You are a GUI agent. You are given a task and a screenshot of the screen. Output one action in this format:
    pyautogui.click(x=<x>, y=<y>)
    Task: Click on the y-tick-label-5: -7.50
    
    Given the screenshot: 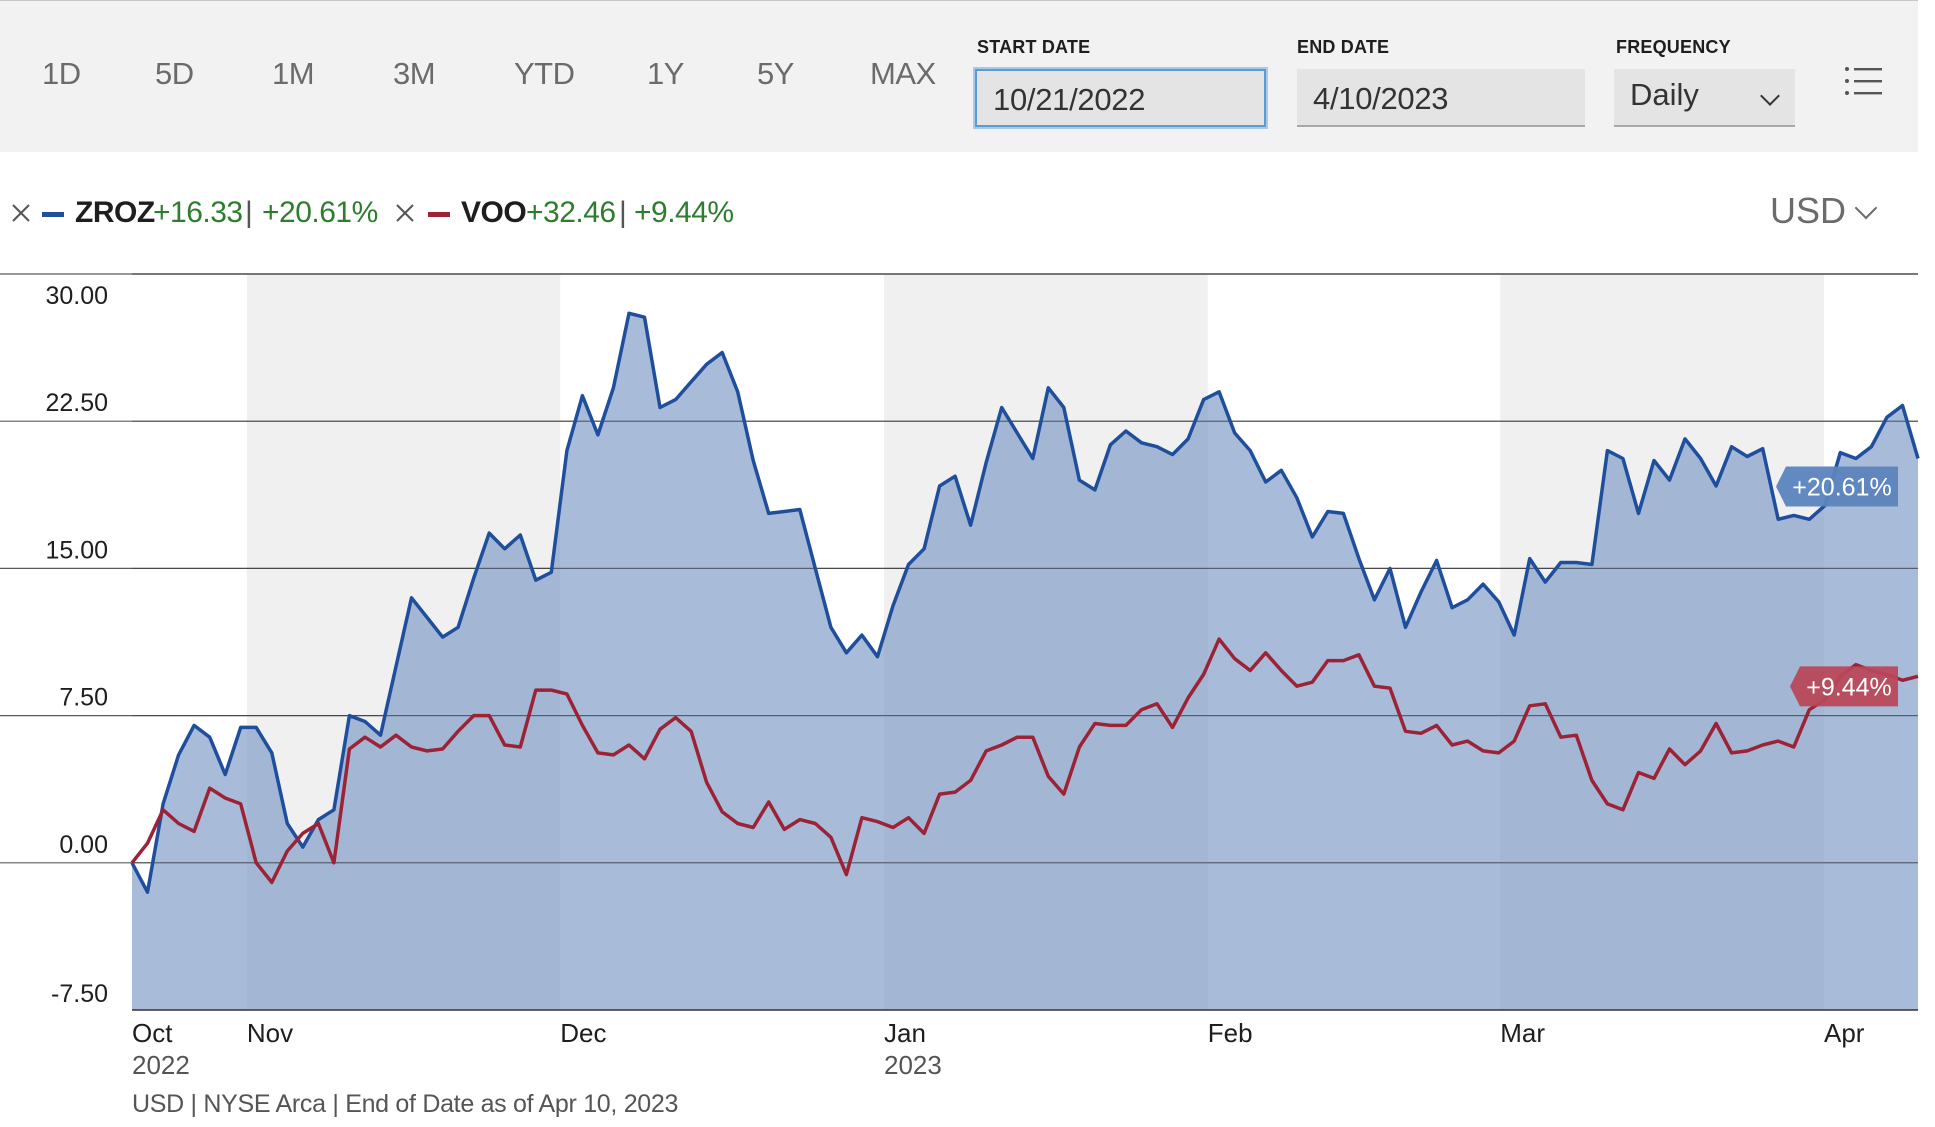 What is the action you would take?
    pyautogui.click(x=79, y=994)
    